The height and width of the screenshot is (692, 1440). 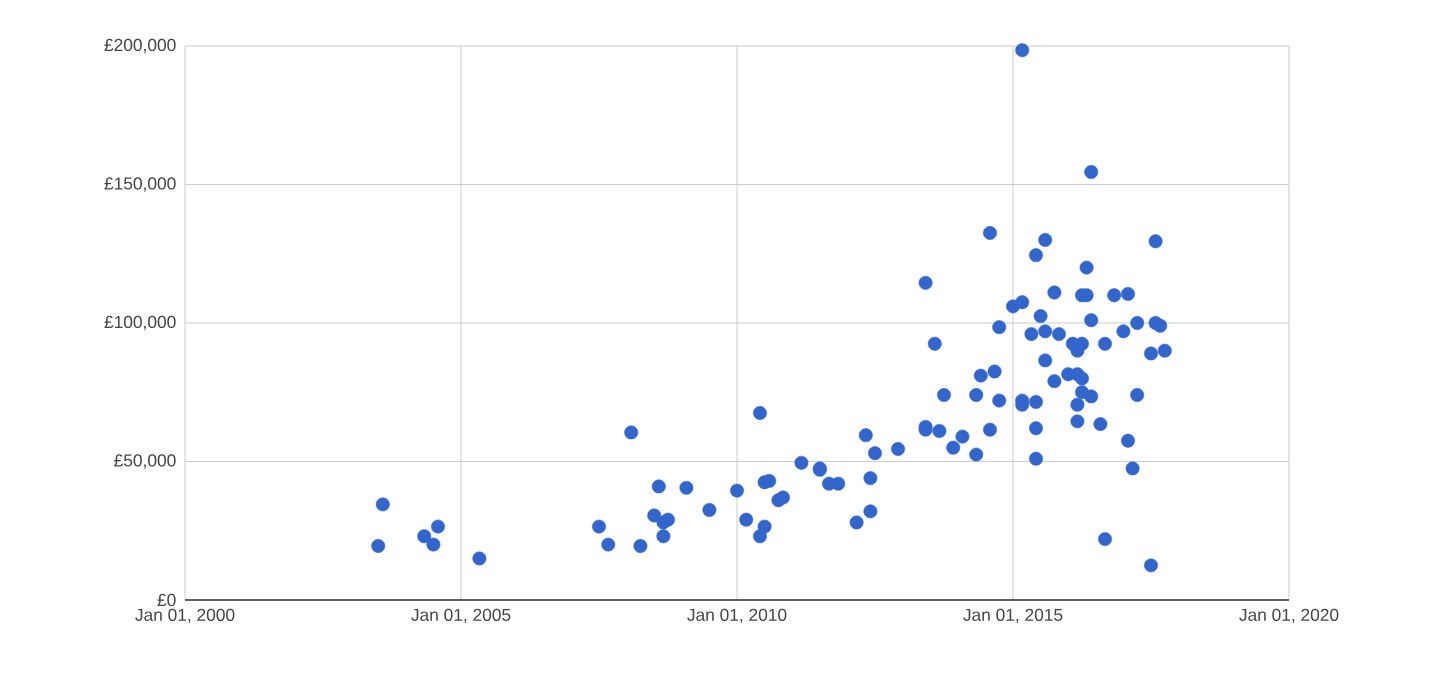 What do you see at coordinates (1289, 616) in the screenshot?
I see `x-tick-label: Jan 01, 2020` at bounding box center [1289, 616].